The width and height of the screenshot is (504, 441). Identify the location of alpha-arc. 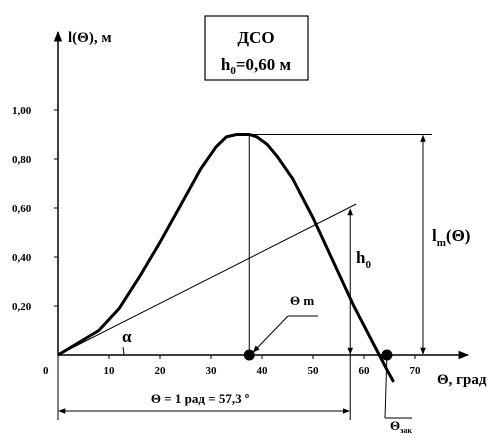
(123, 351).